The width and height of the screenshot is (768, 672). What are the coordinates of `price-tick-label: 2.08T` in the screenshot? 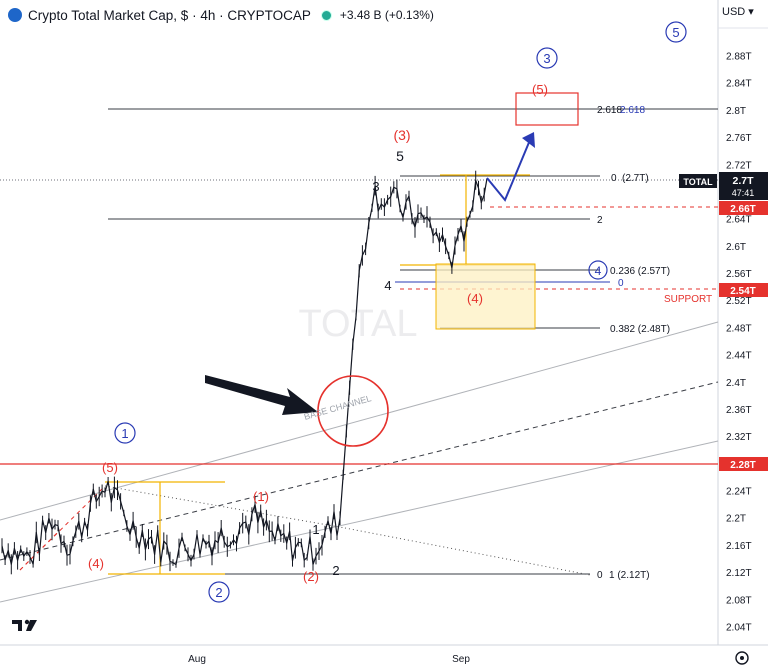 It's located at (739, 600).